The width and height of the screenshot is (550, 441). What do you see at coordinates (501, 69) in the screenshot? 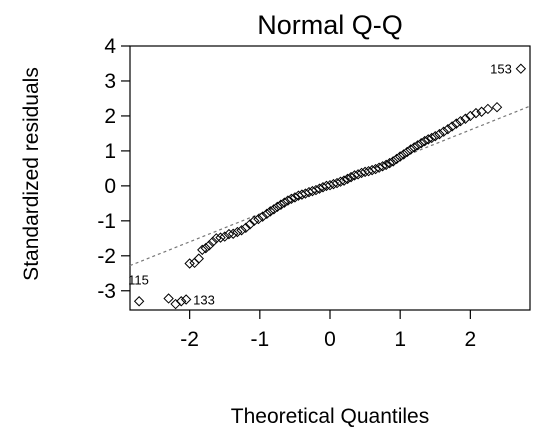
I see `point-label: 153` at bounding box center [501, 69].